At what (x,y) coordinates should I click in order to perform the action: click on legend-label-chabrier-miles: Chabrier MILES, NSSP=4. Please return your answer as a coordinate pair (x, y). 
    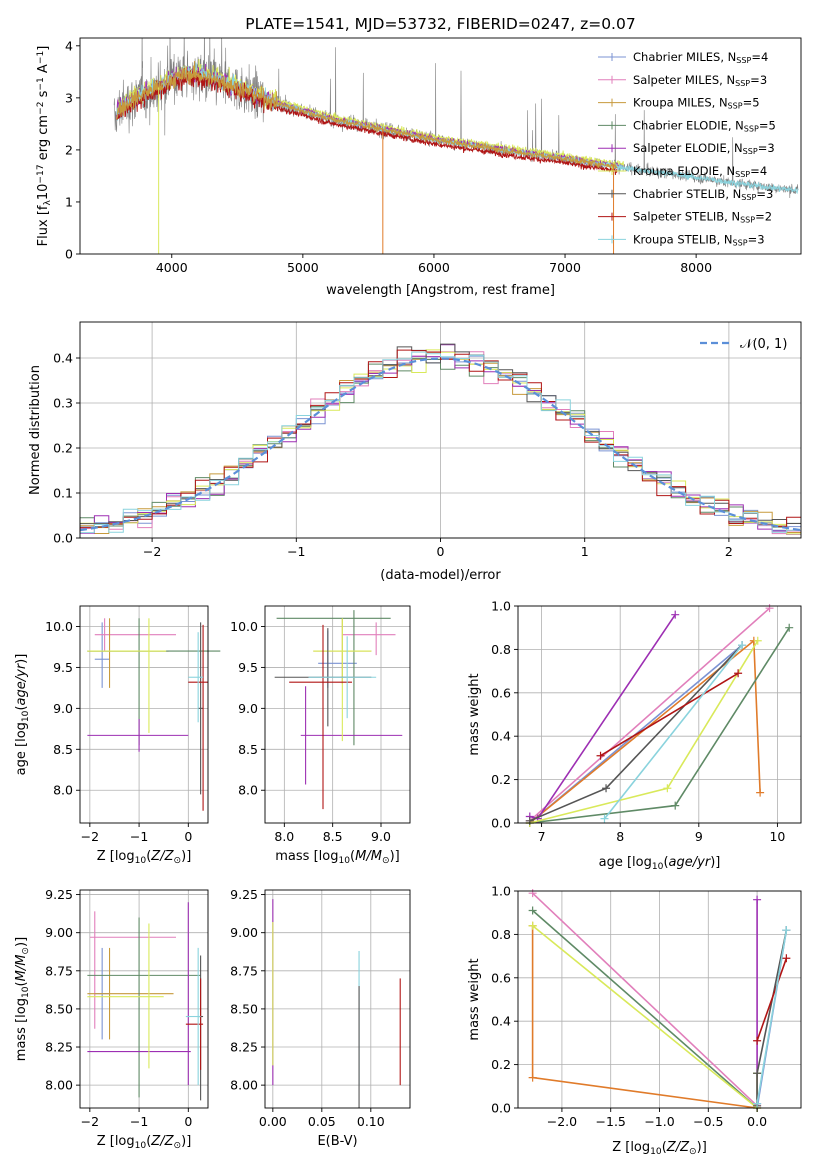
    Looking at the image, I should click on (700, 57).